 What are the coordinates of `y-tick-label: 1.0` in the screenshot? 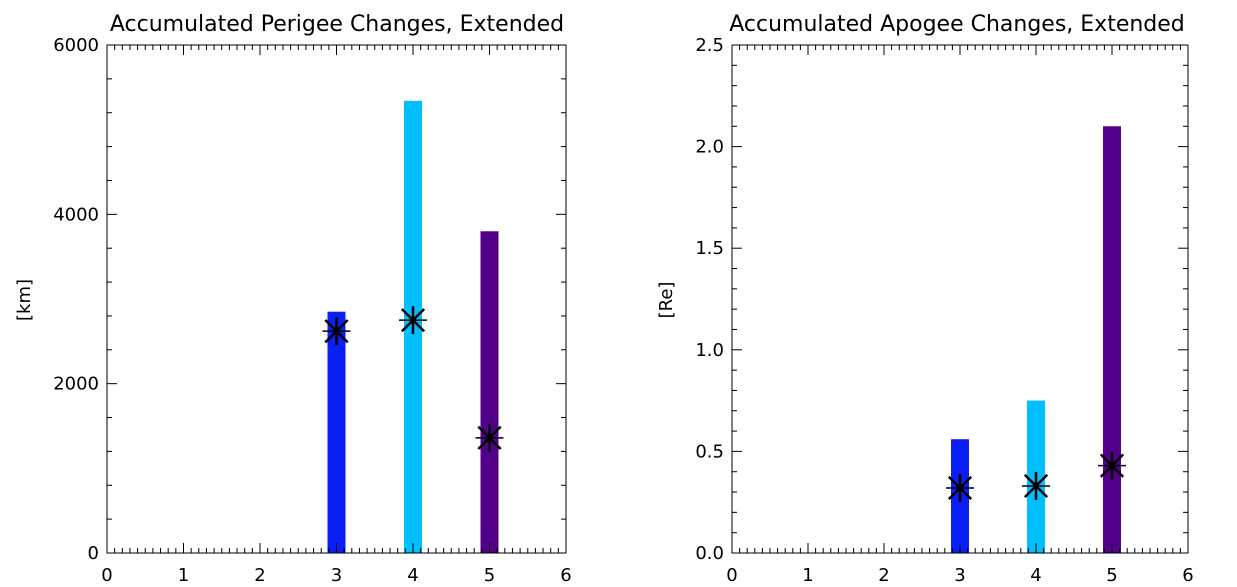 It's located at (709, 350).